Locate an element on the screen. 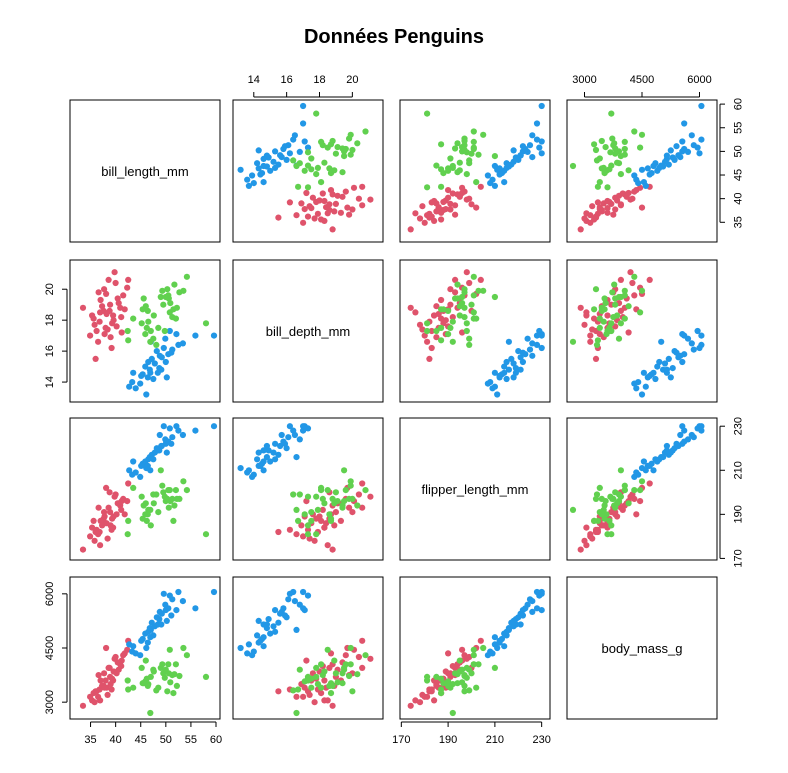 The width and height of the screenshot is (788, 773). point-s2-25-r3-c1 is located at coordinates (342, 683).